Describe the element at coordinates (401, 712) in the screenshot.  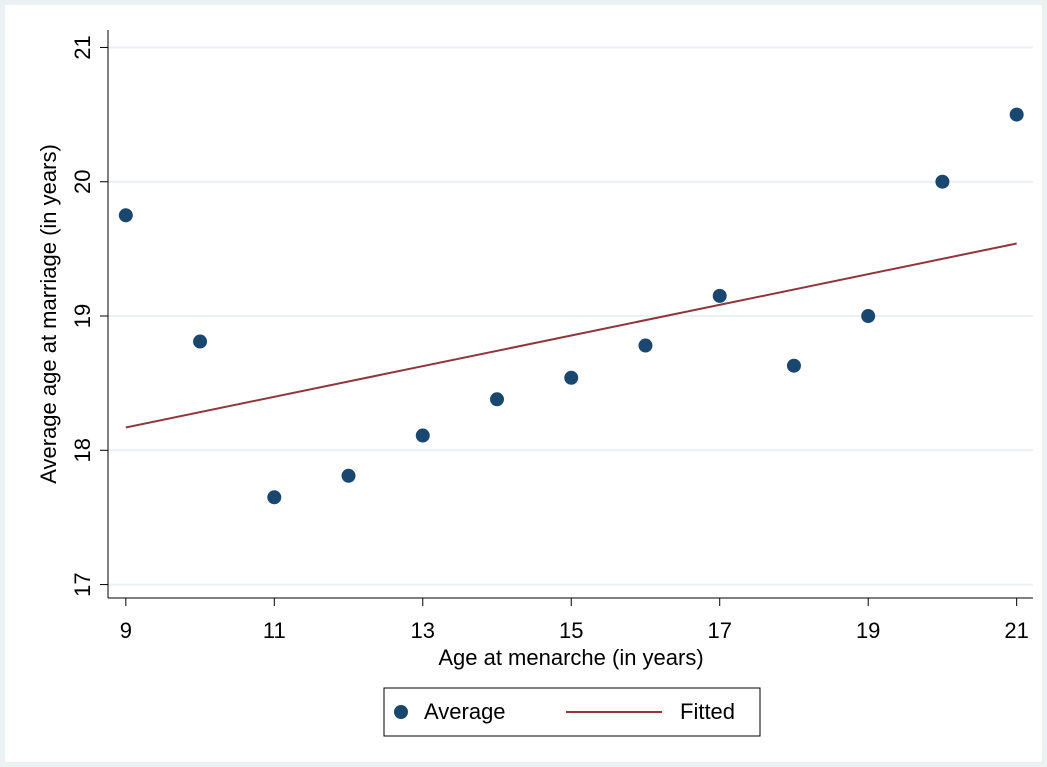
I see `legend-marker` at that location.